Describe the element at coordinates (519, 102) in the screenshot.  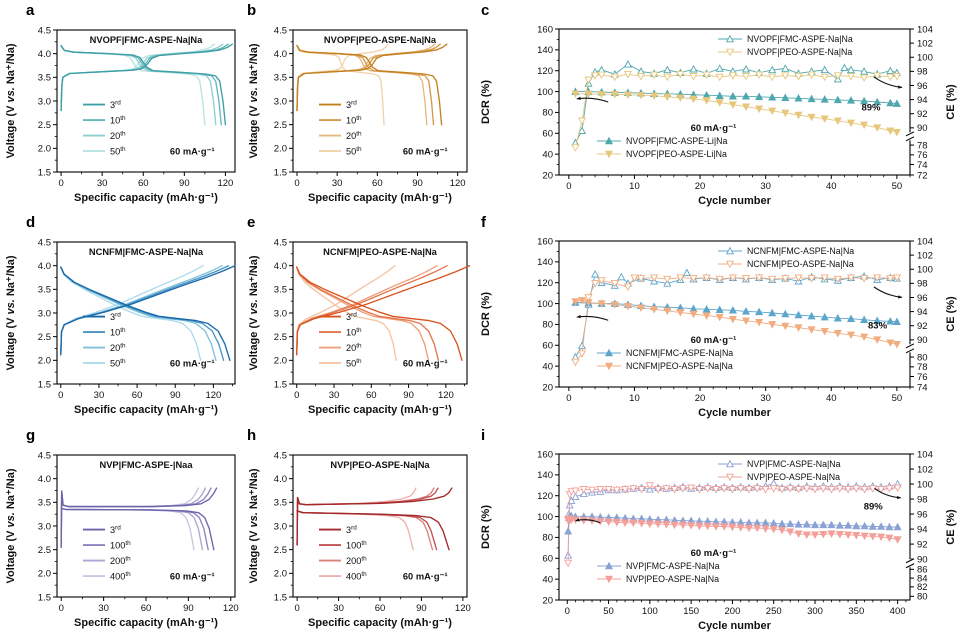
I see `dcr-axis: 20 40 60 80 100 120 140 160 DCR (%)` at that location.